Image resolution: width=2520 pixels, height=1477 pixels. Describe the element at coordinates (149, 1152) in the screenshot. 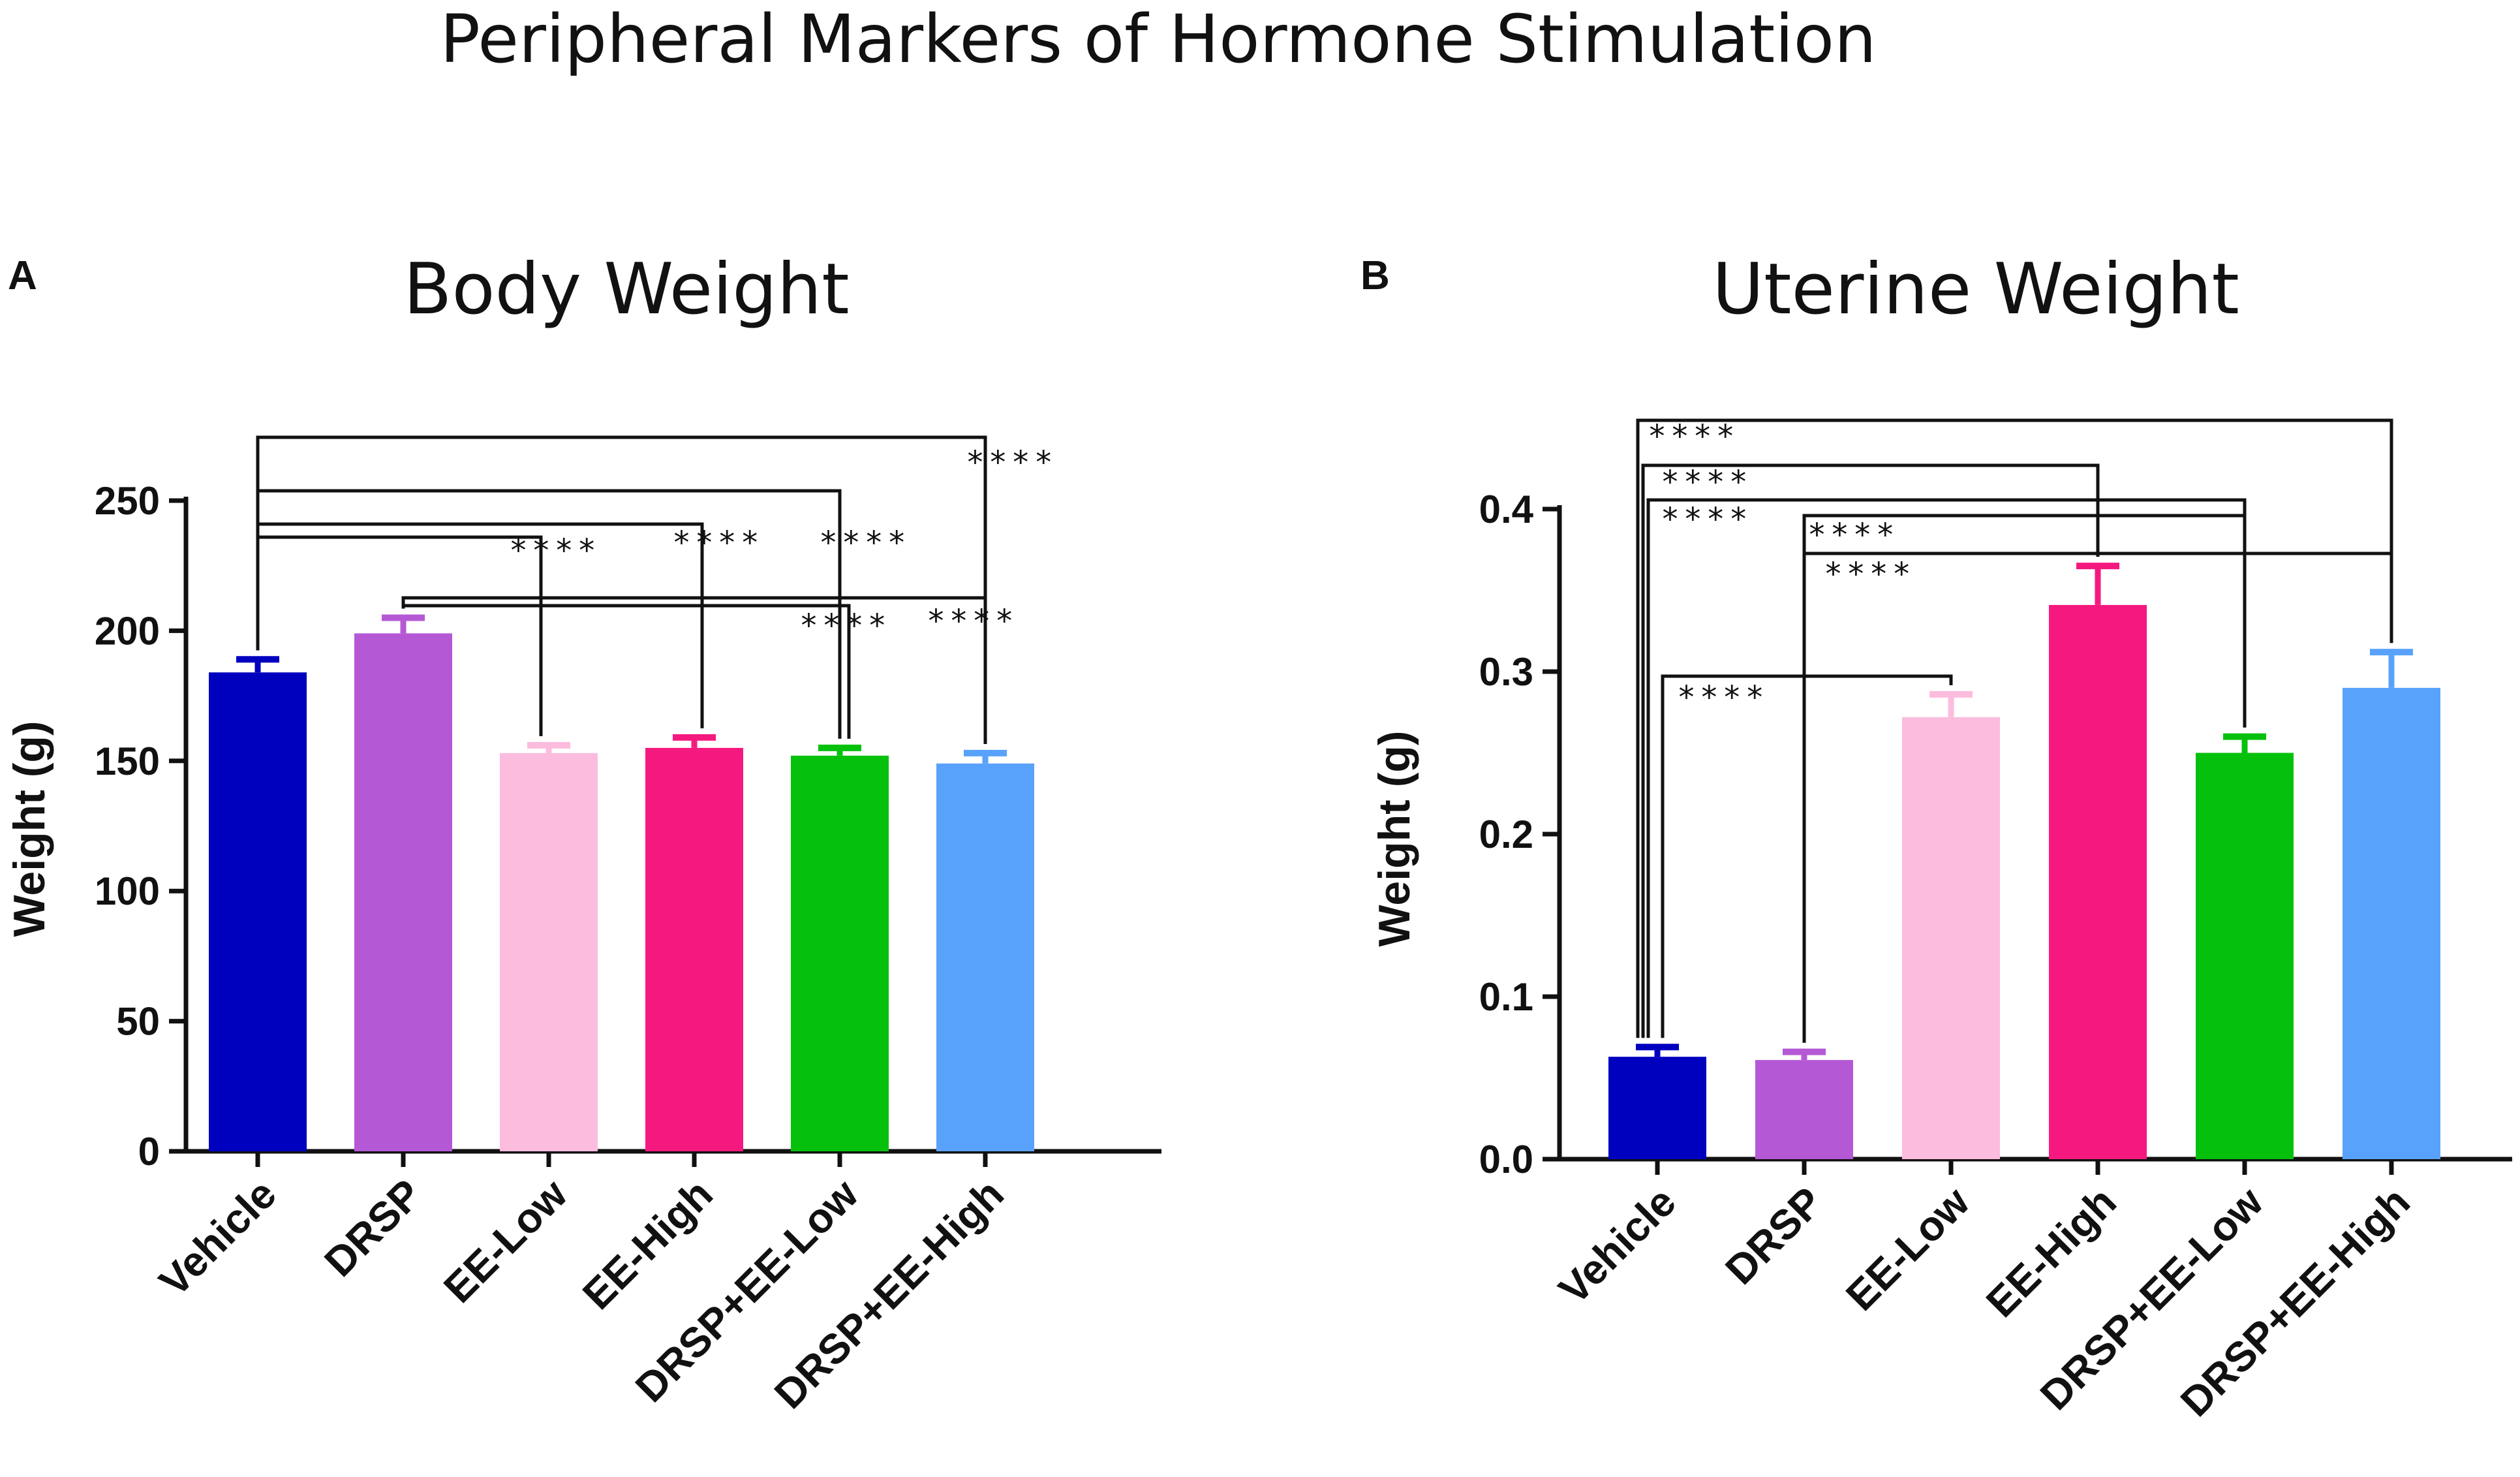

I see `y-tick-label: 0` at that location.